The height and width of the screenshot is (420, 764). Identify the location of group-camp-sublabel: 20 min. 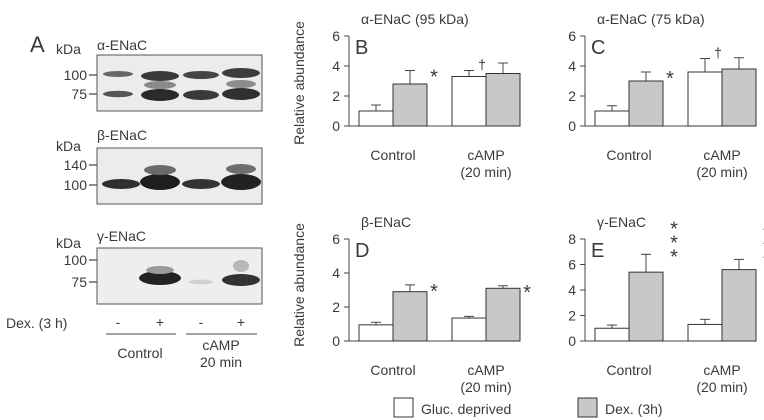
(221, 362).